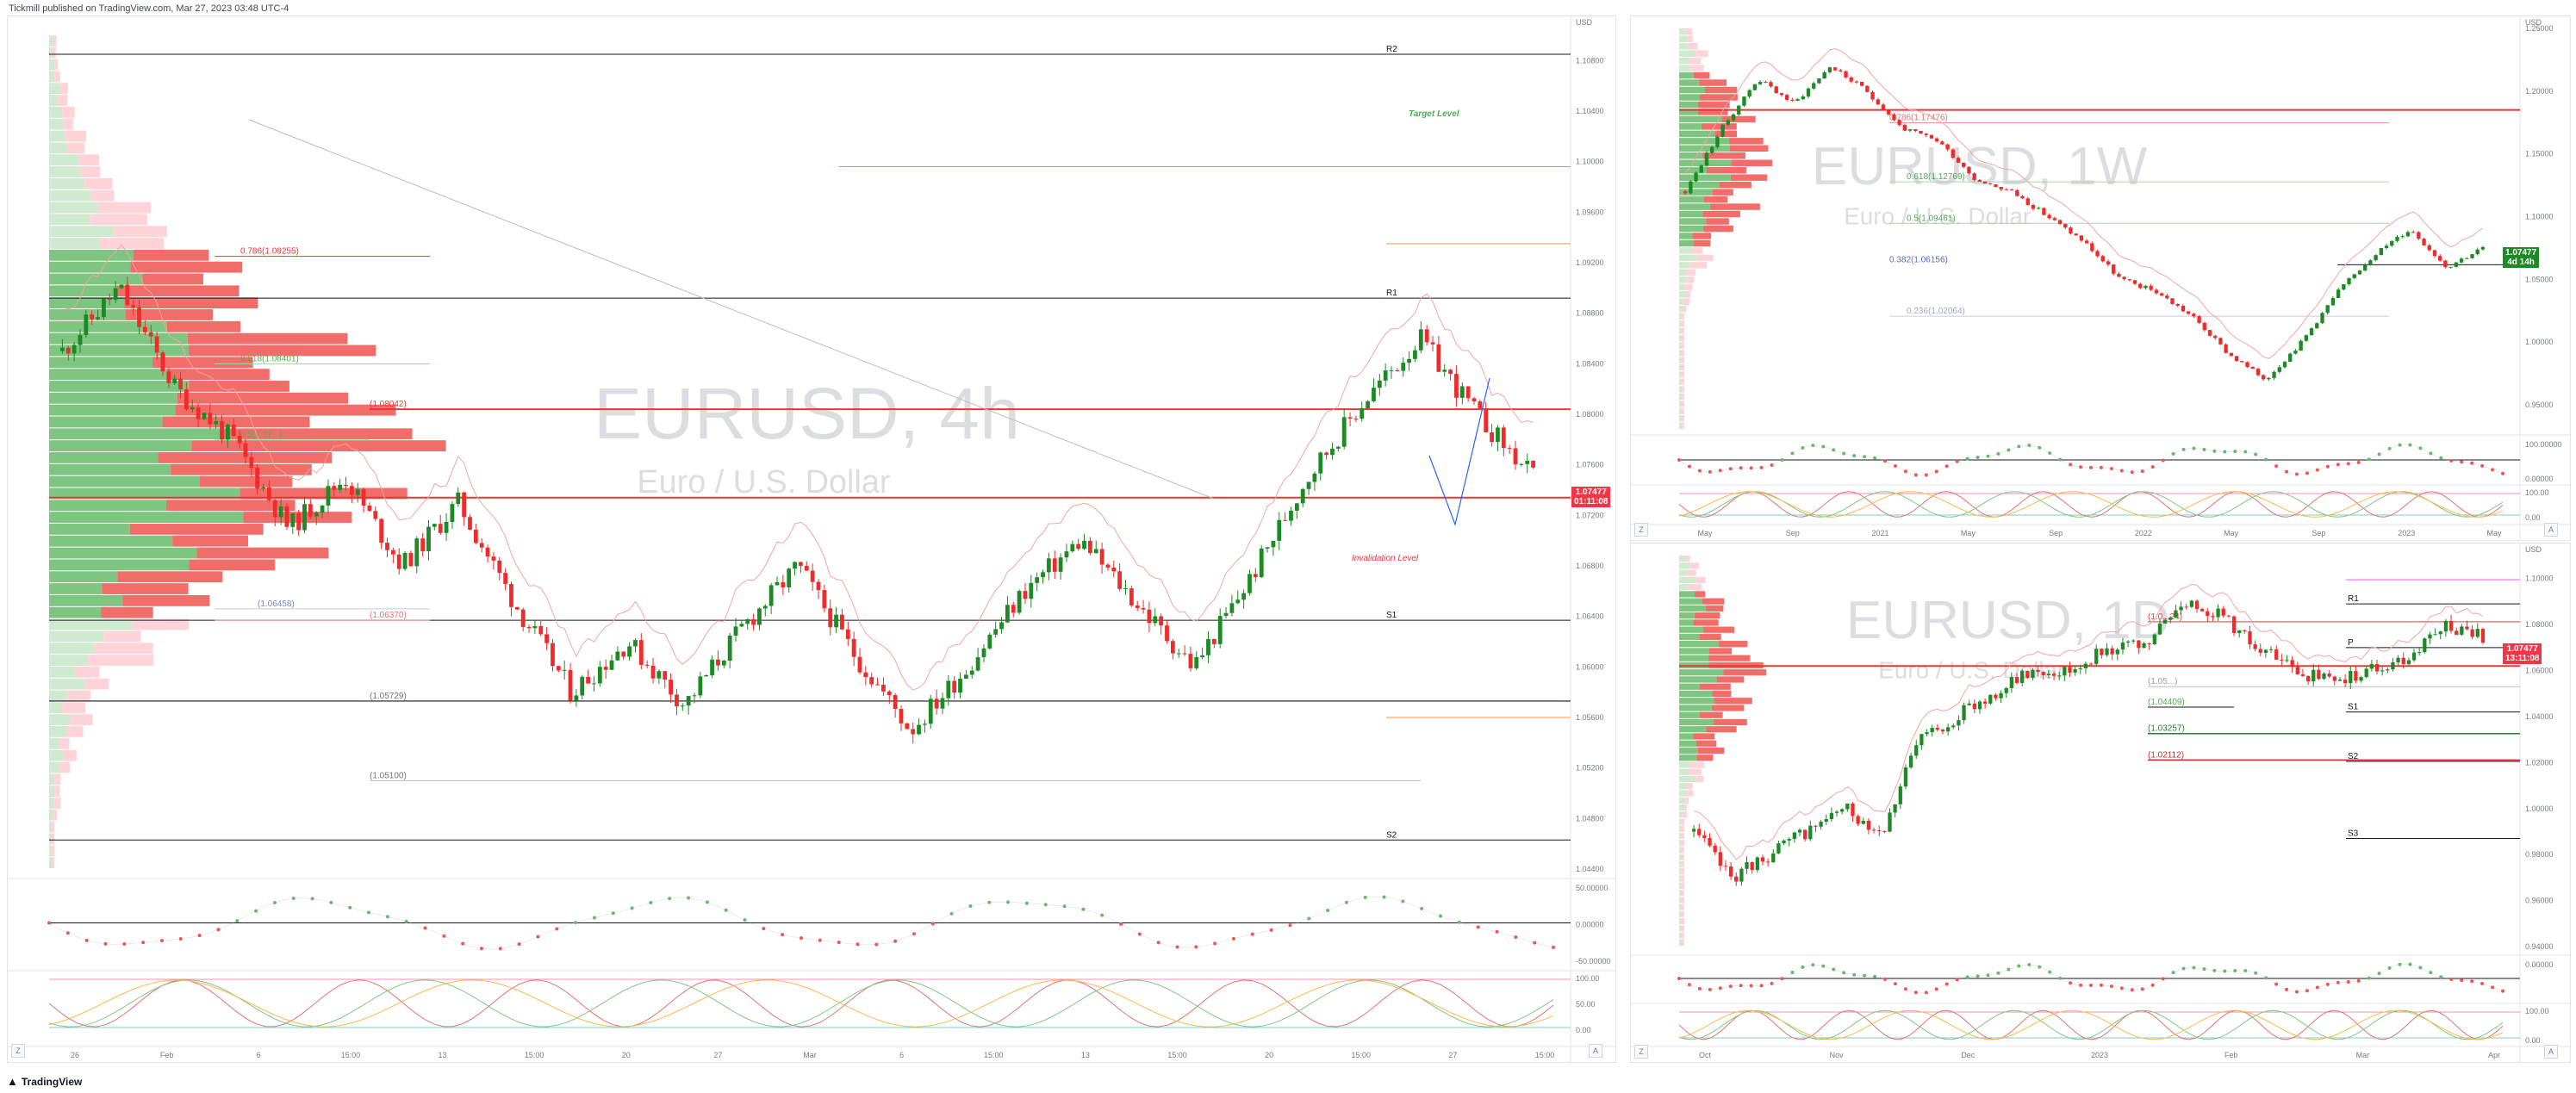  What do you see at coordinates (1641, 530) in the screenshot?
I see `zoom-toggle-1w: Z` at bounding box center [1641, 530].